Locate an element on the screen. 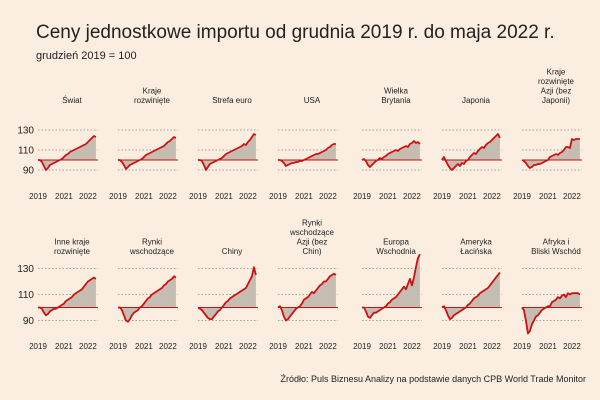 This screenshot has width=600, height=400. panel-usa: USA 2019 2021 2022 is located at coordinates (303, 148).